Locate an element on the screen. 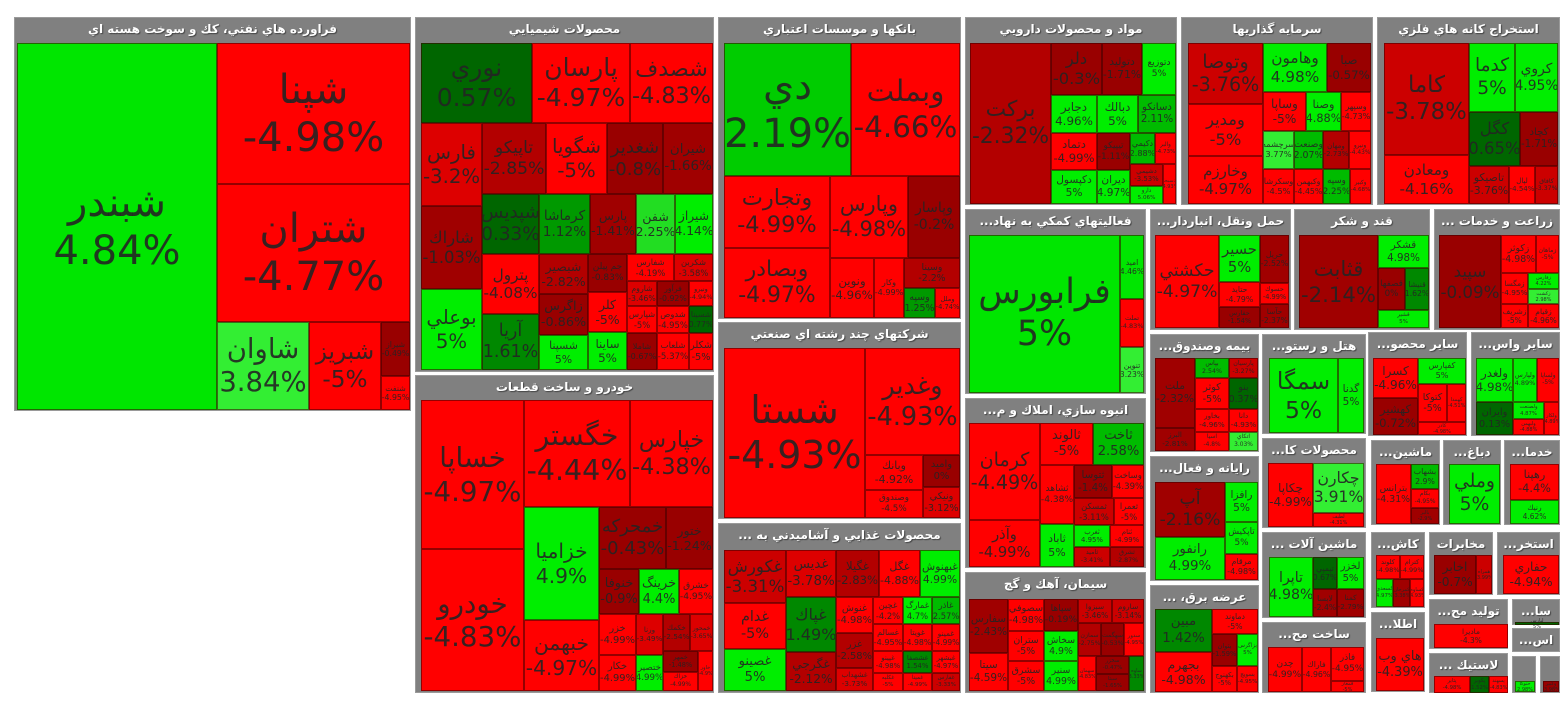  stock-tile: زفارس 4.22% is located at coordinates (1543, 281).